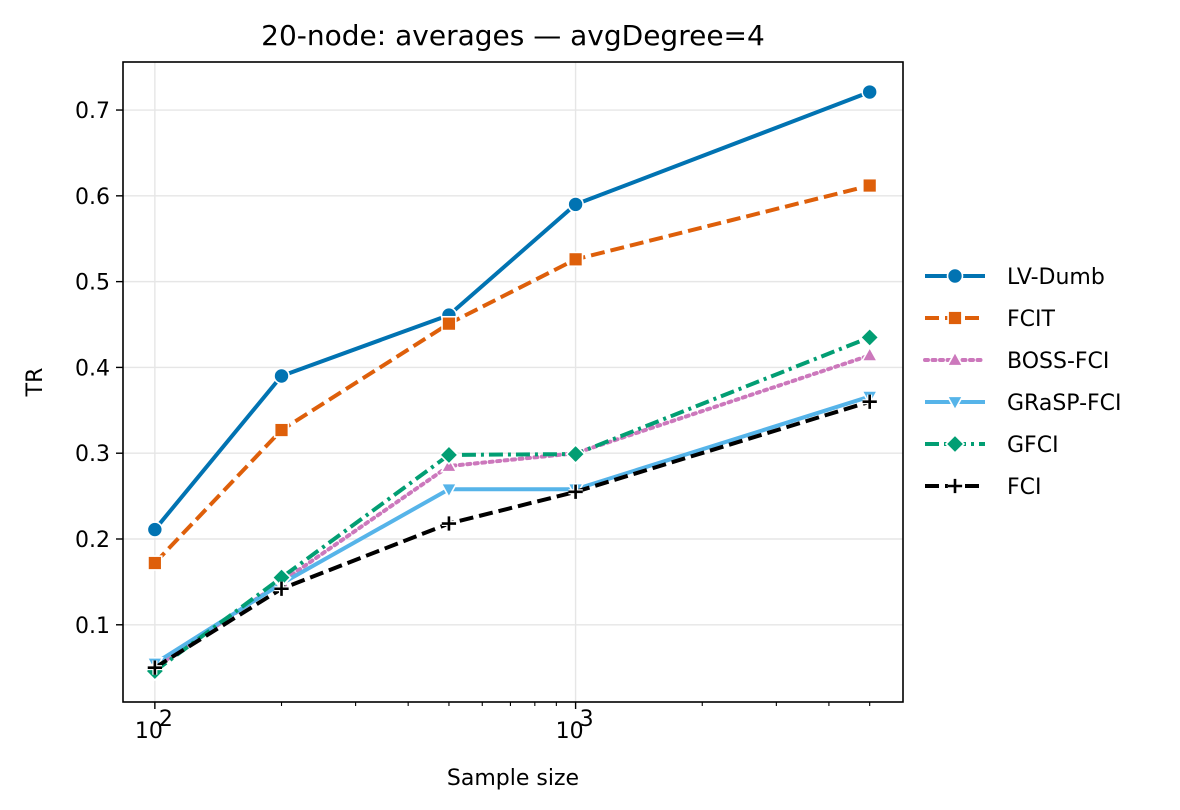  What do you see at coordinates (513, 778) in the screenshot?
I see `x-axis-title: Sample size` at bounding box center [513, 778].